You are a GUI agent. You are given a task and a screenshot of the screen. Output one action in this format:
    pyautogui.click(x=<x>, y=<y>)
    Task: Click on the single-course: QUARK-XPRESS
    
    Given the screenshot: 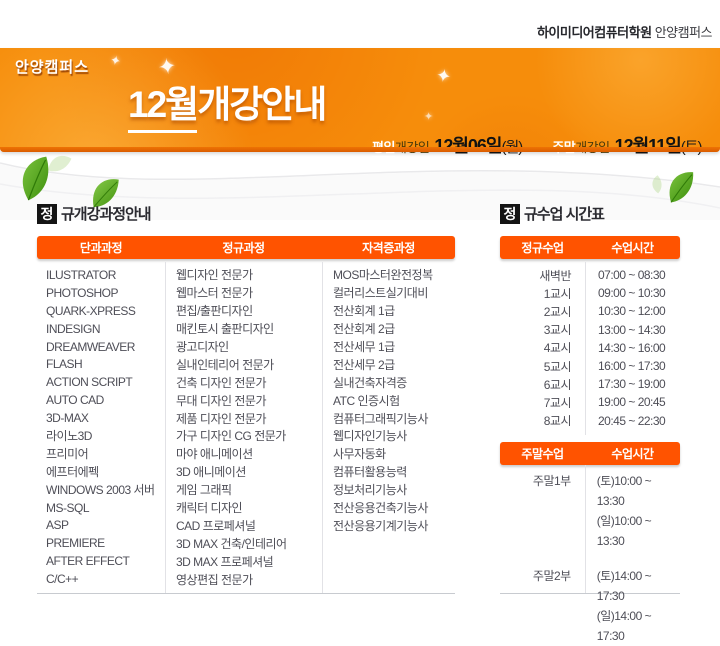 What is the action you would take?
    pyautogui.click(x=91, y=310)
    